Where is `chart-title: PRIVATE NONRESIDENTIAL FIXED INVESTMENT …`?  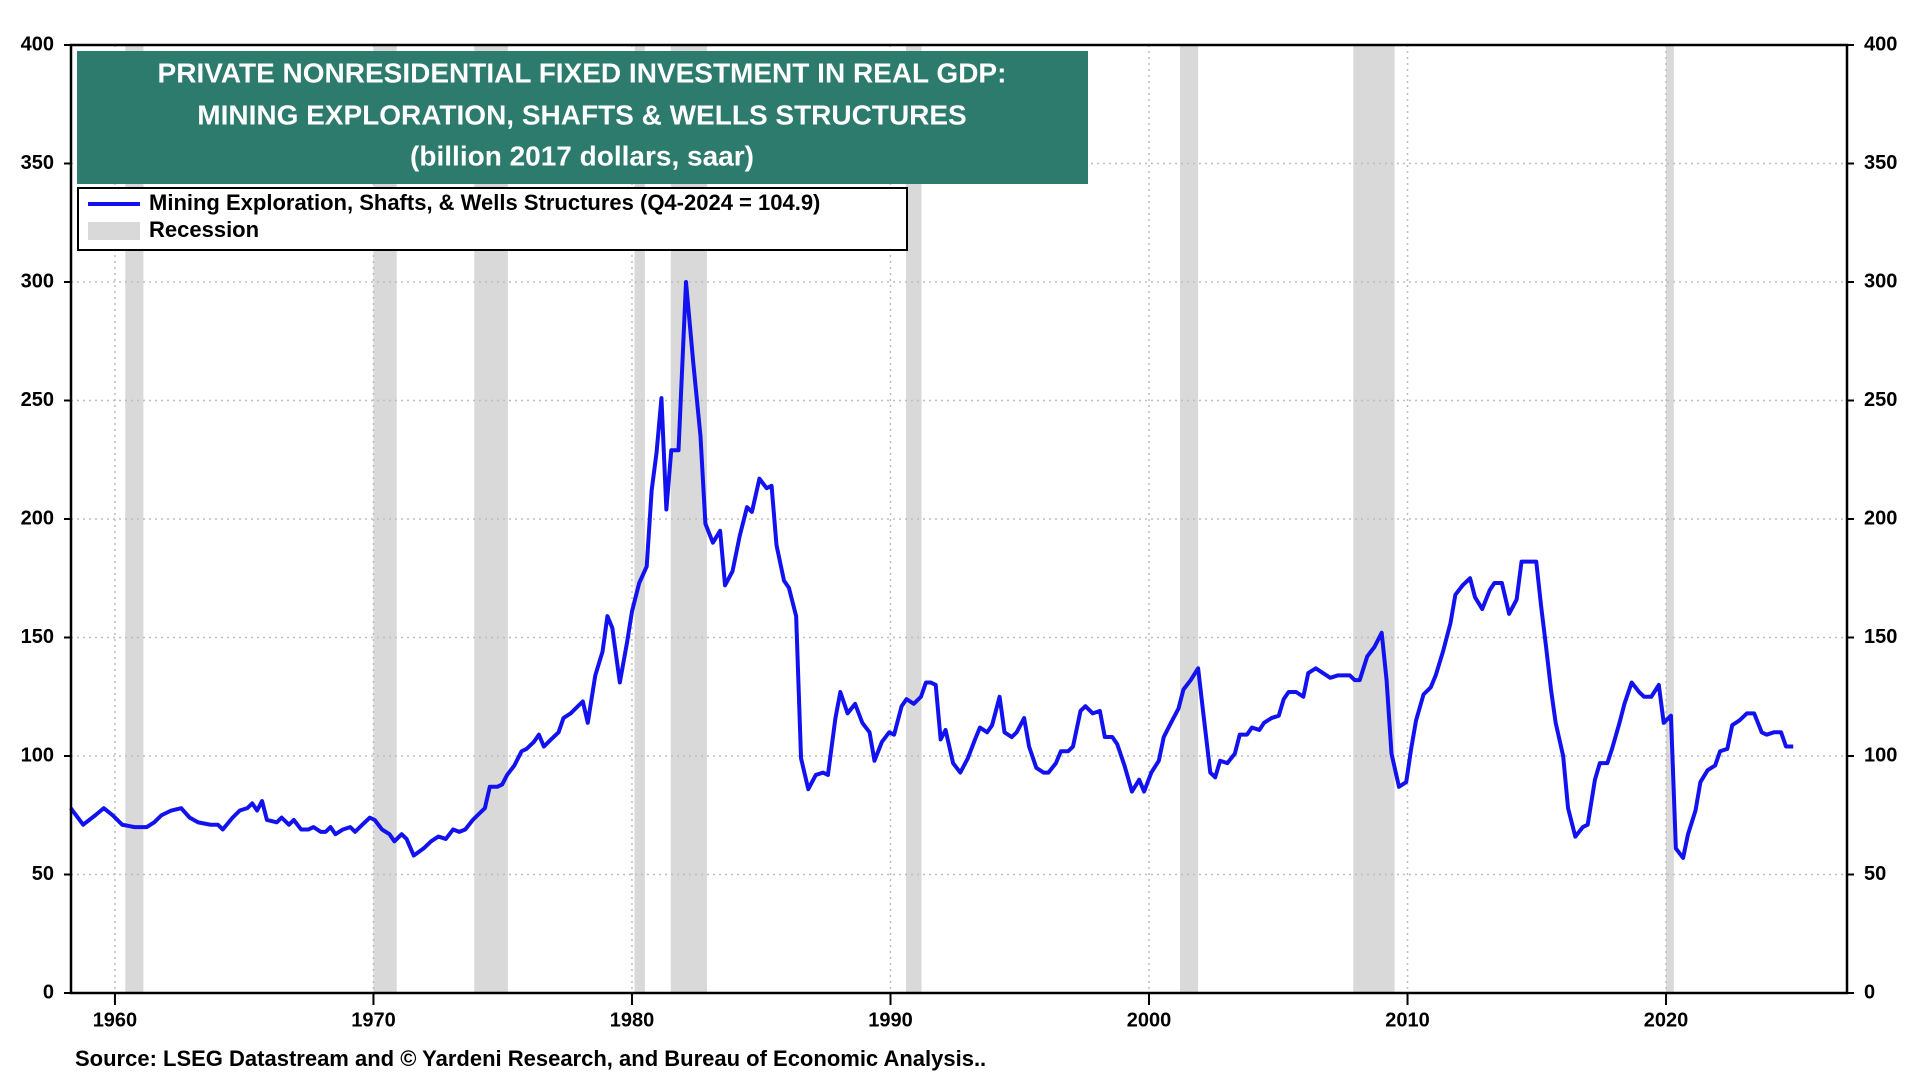 chart-title: PRIVATE NONRESIDENTIAL FIXED INVESTMENT … is located at coordinates (582, 72).